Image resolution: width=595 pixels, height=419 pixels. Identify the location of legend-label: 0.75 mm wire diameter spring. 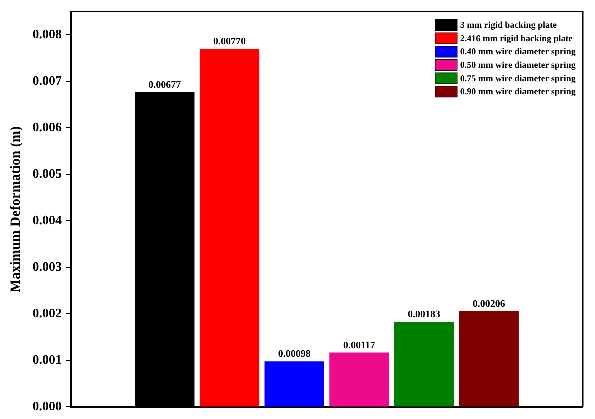
(518, 78).